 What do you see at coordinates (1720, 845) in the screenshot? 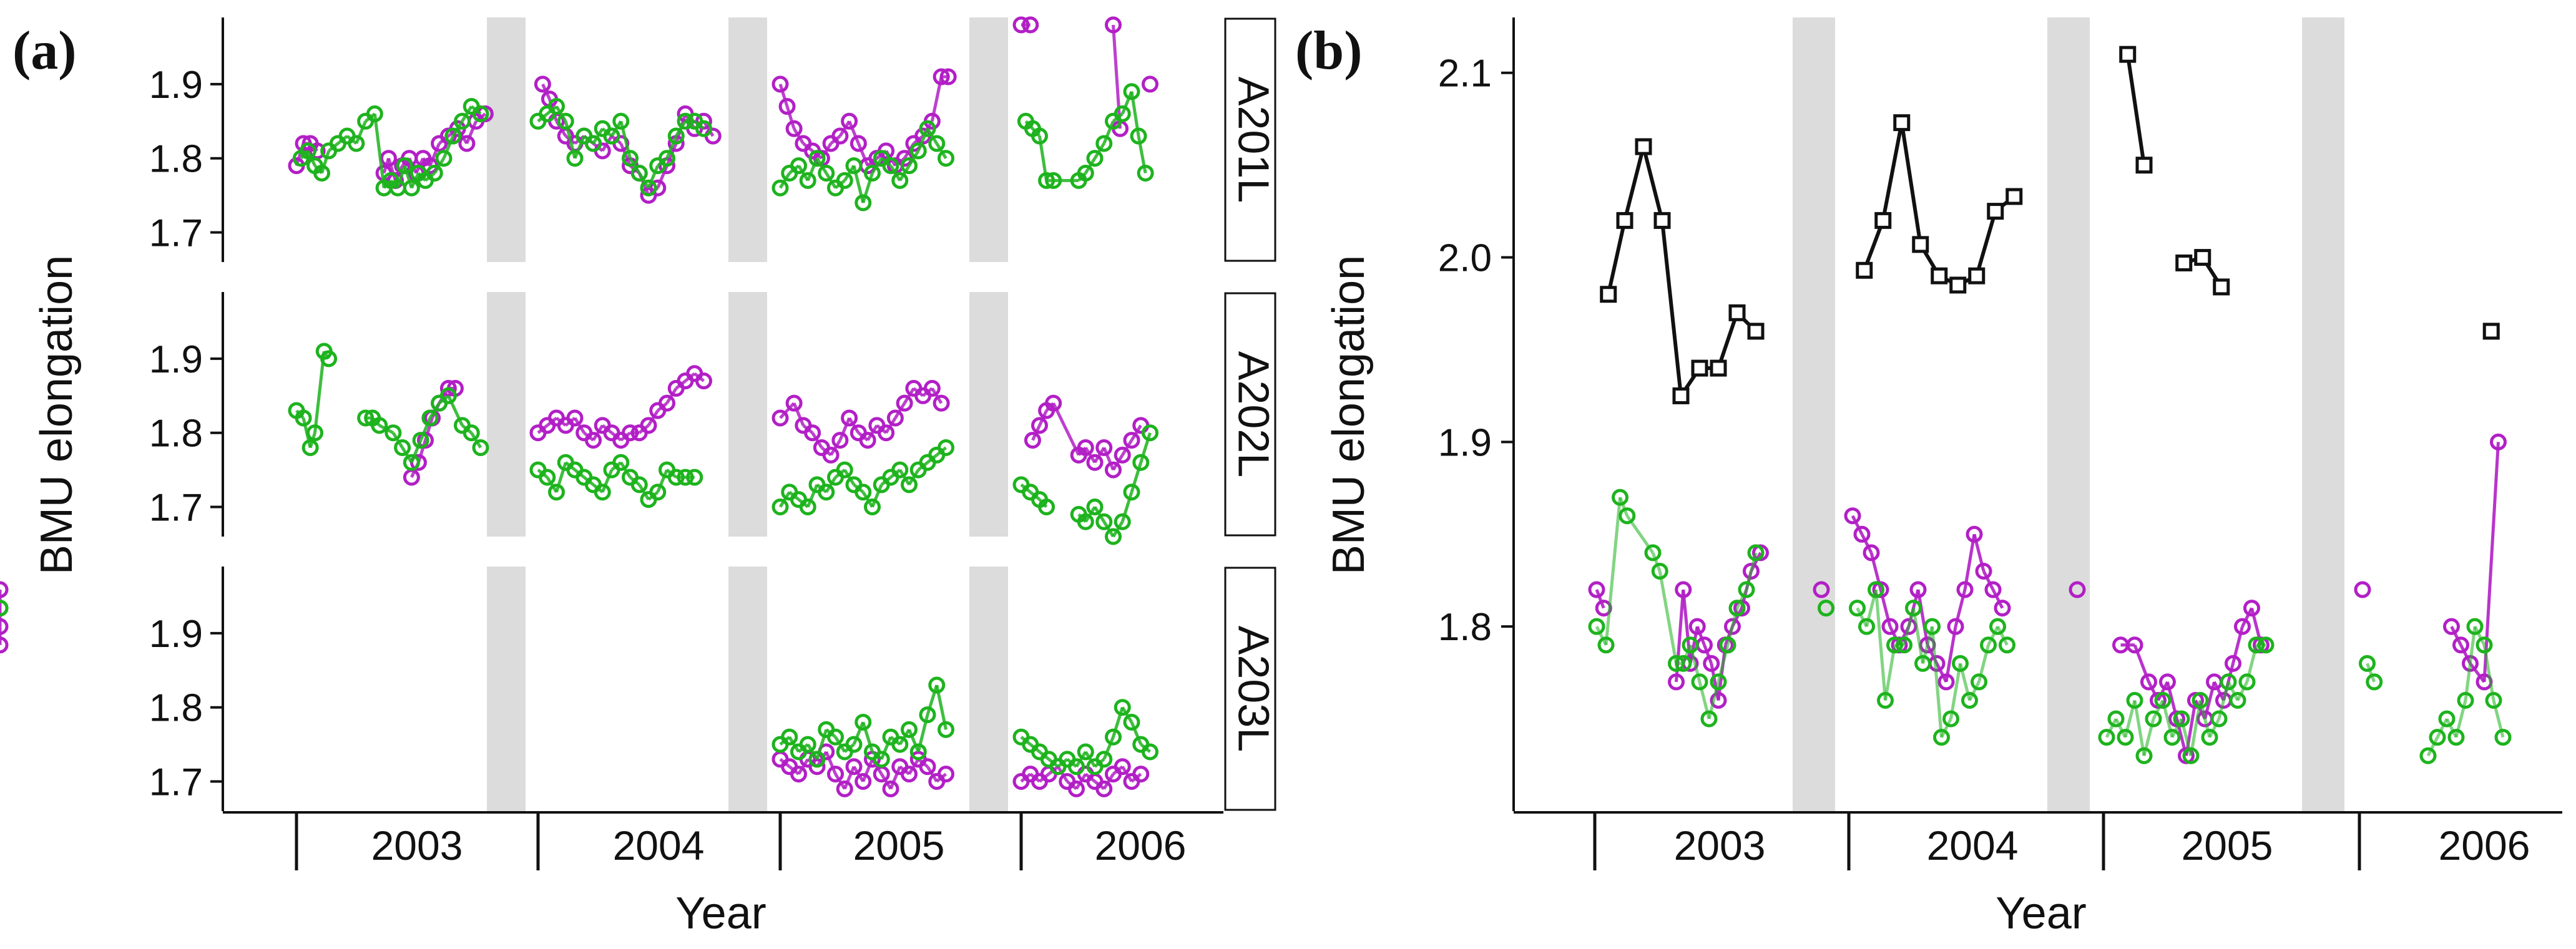
I see `panel-b-year-label: 2003` at bounding box center [1720, 845].